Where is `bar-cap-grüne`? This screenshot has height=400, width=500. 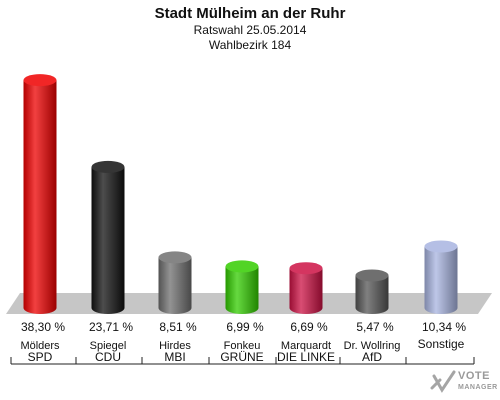
bar-cap-grüne is located at coordinates (242, 266).